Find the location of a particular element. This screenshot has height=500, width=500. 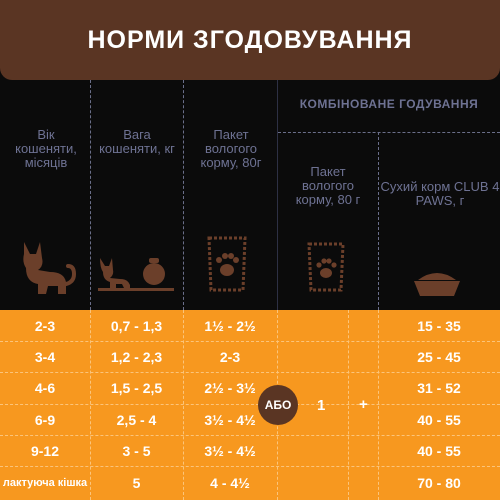

age-cell: 3-4 is located at coordinates (45, 356).